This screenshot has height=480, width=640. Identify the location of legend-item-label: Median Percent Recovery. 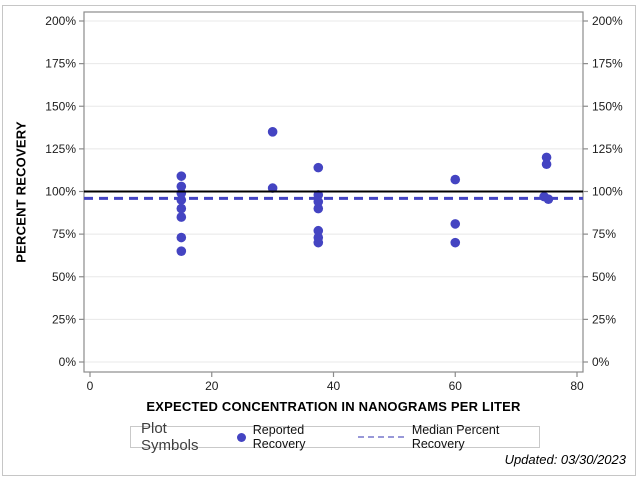
(455, 437).